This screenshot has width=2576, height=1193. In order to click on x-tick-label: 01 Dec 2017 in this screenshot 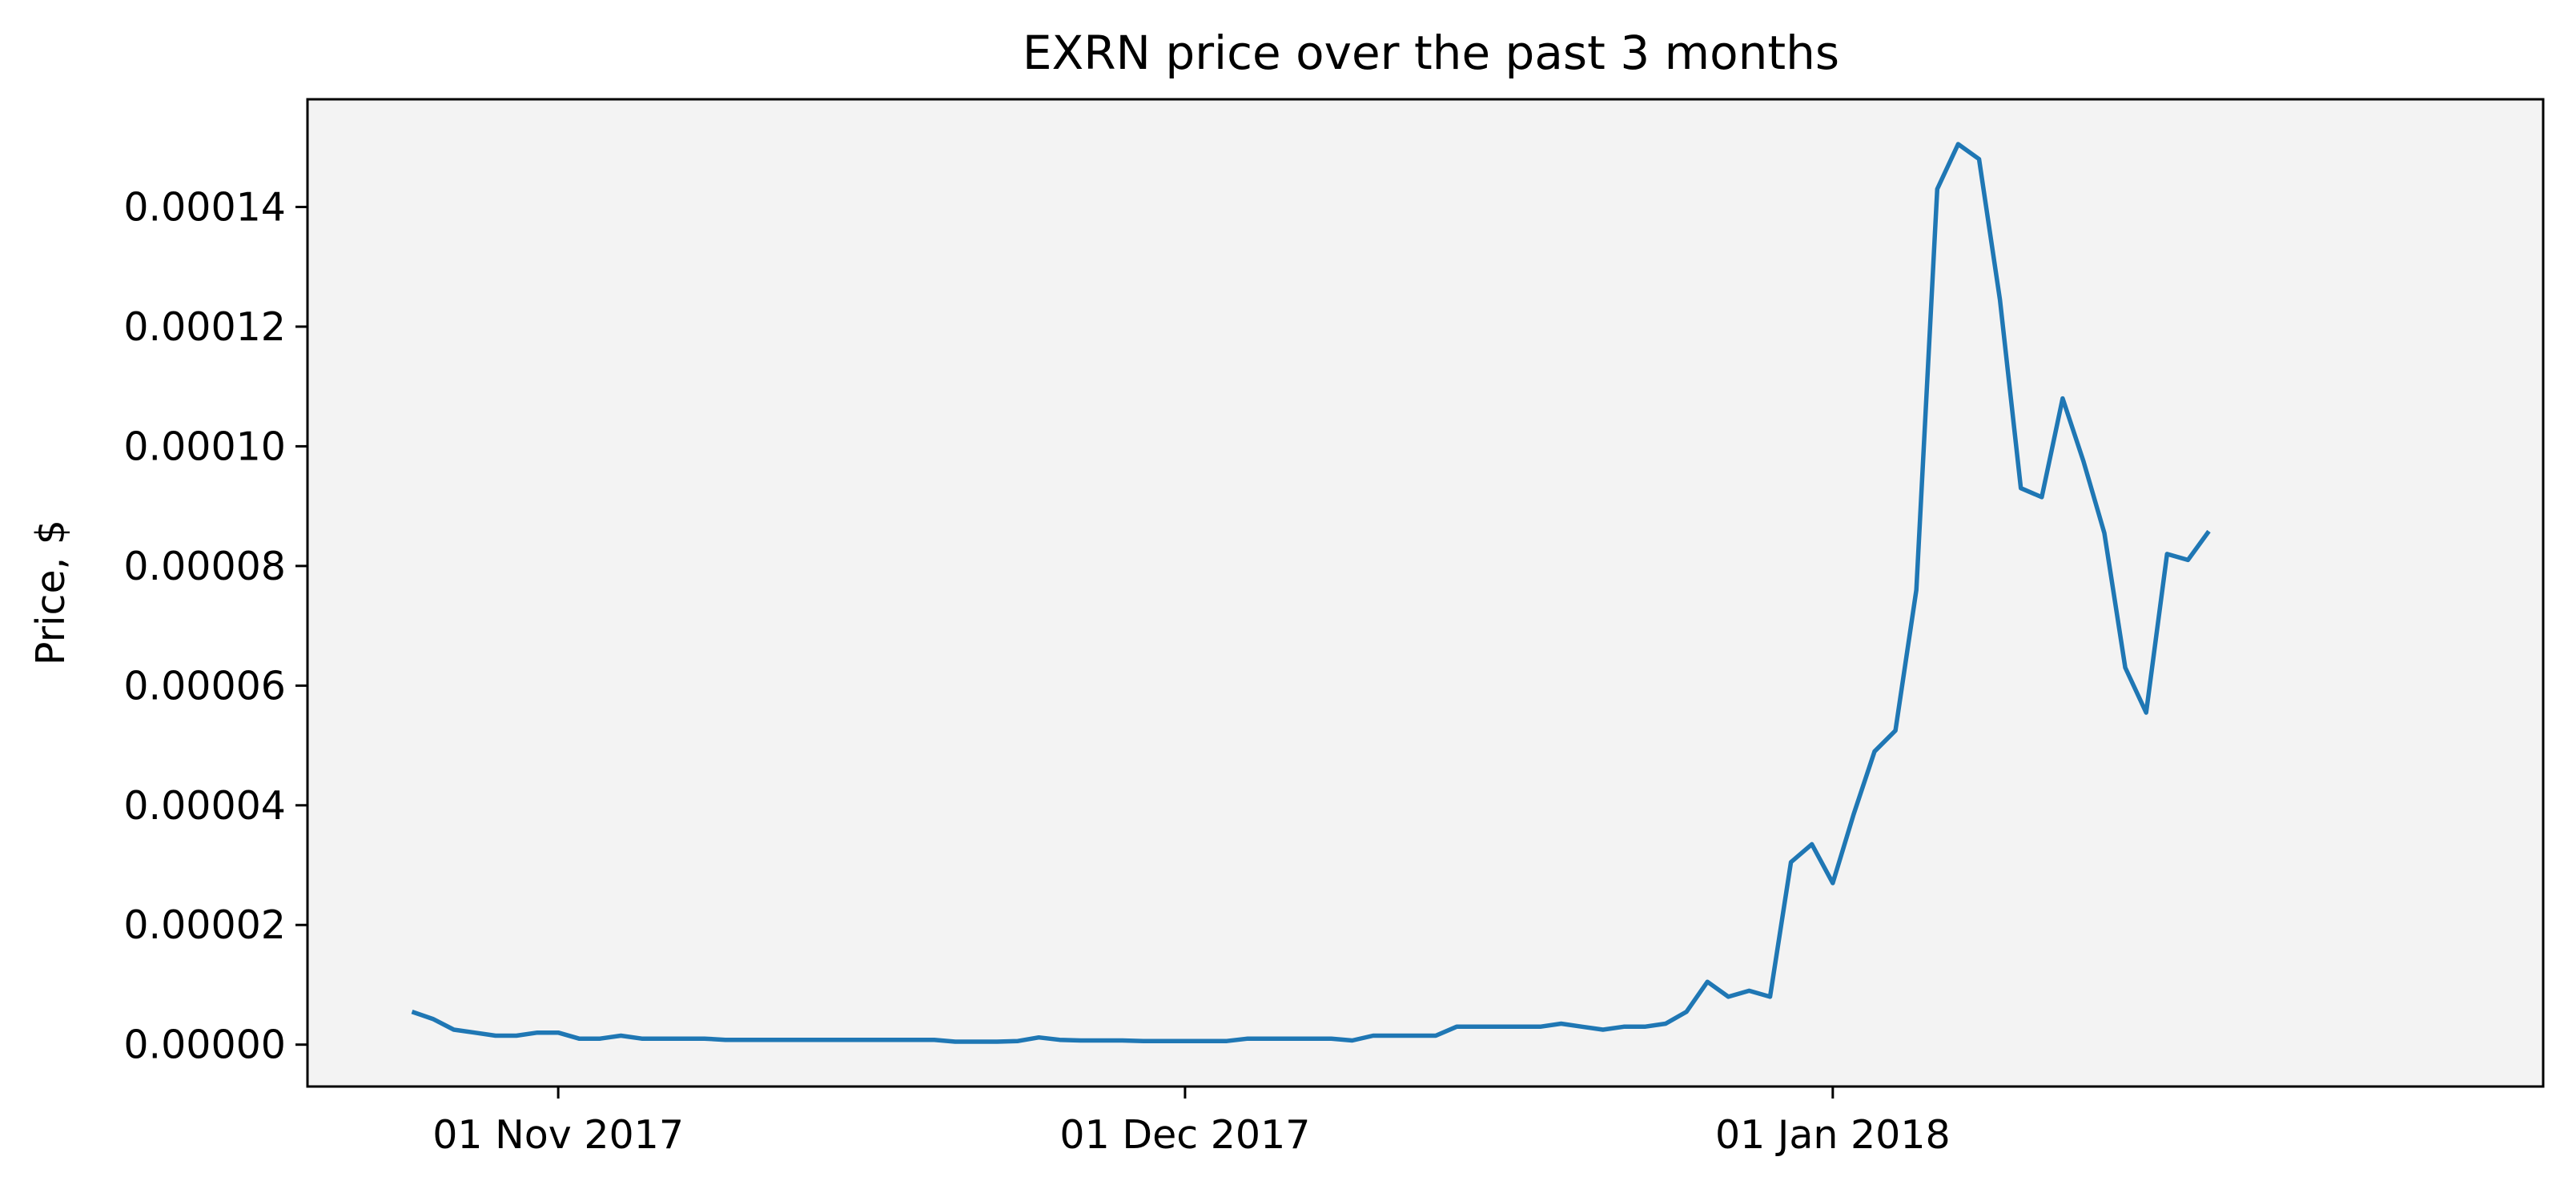, I will do `click(1184, 1135)`.